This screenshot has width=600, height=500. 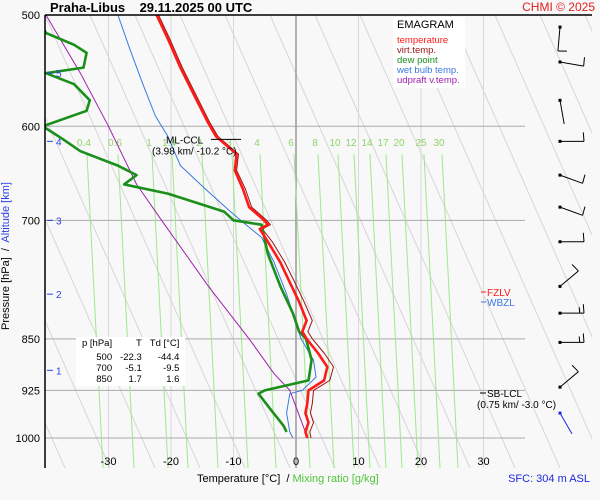 I want to click on table-cell: 700, so click(x=104, y=368).